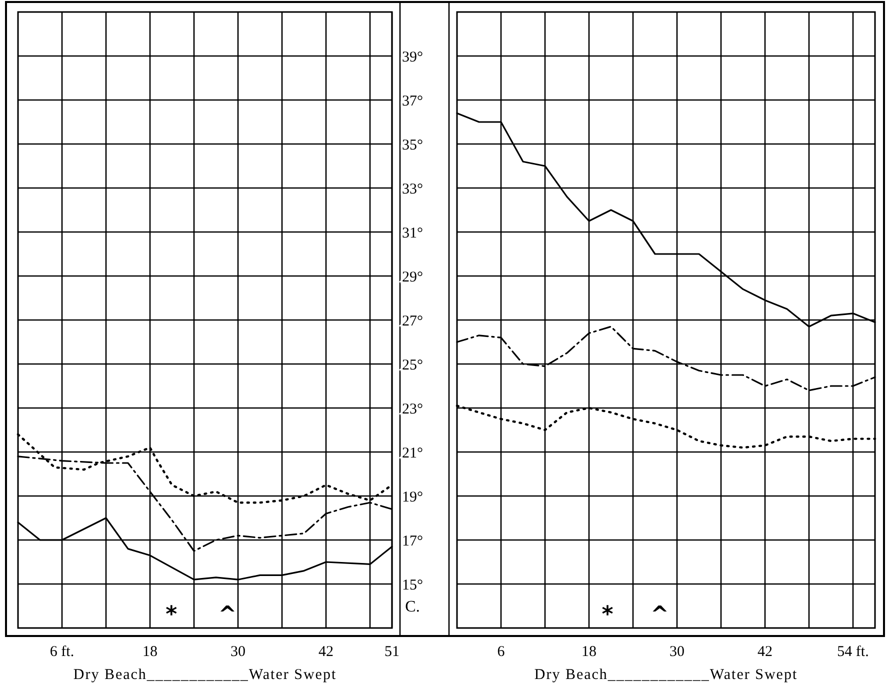 This screenshot has width=888, height=686. What do you see at coordinates (412, 57) in the screenshot?
I see `y-tick-label: 39°` at bounding box center [412, 57].